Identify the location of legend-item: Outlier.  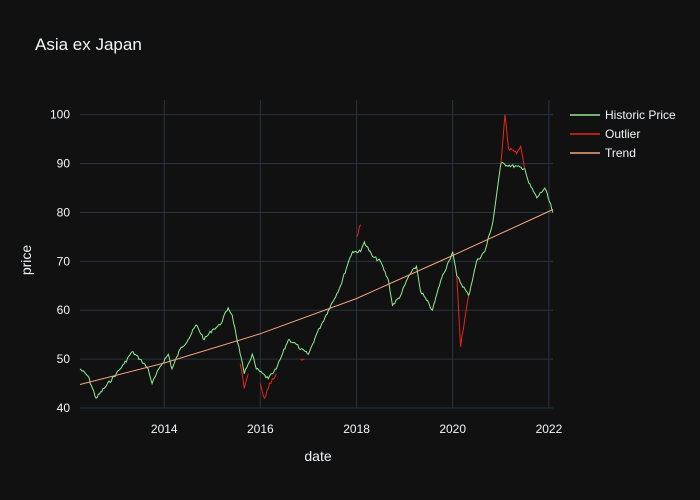
(605, 134).